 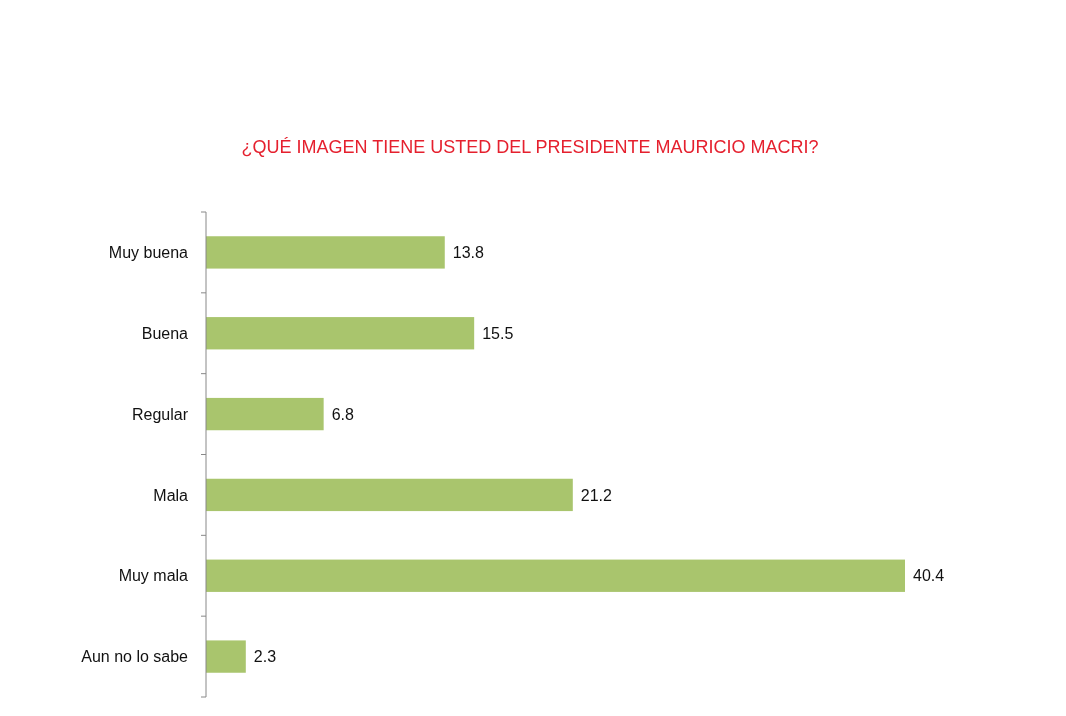 I want to click on chart-title: ¿QUÉ IMAGEN TIENE USTED DEL PRESIDENTE MAURICIO MACRI?, so click(x=530, y=147).